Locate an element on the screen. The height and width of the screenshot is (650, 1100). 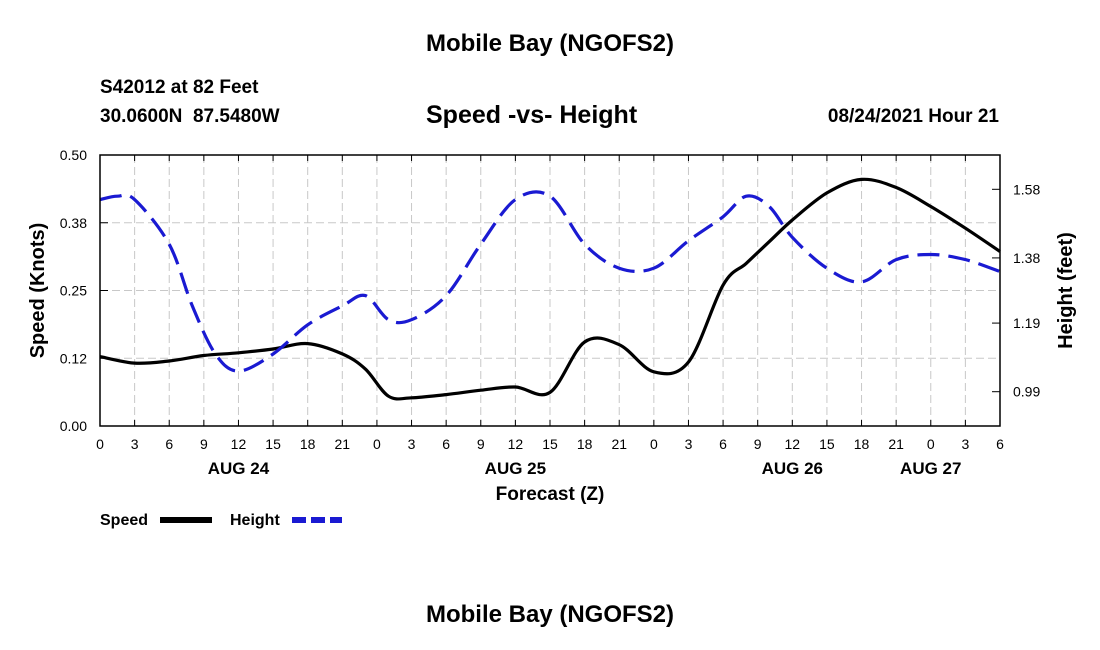
y2-tick-label: 1.58 is located at coordinates (1026, 189).